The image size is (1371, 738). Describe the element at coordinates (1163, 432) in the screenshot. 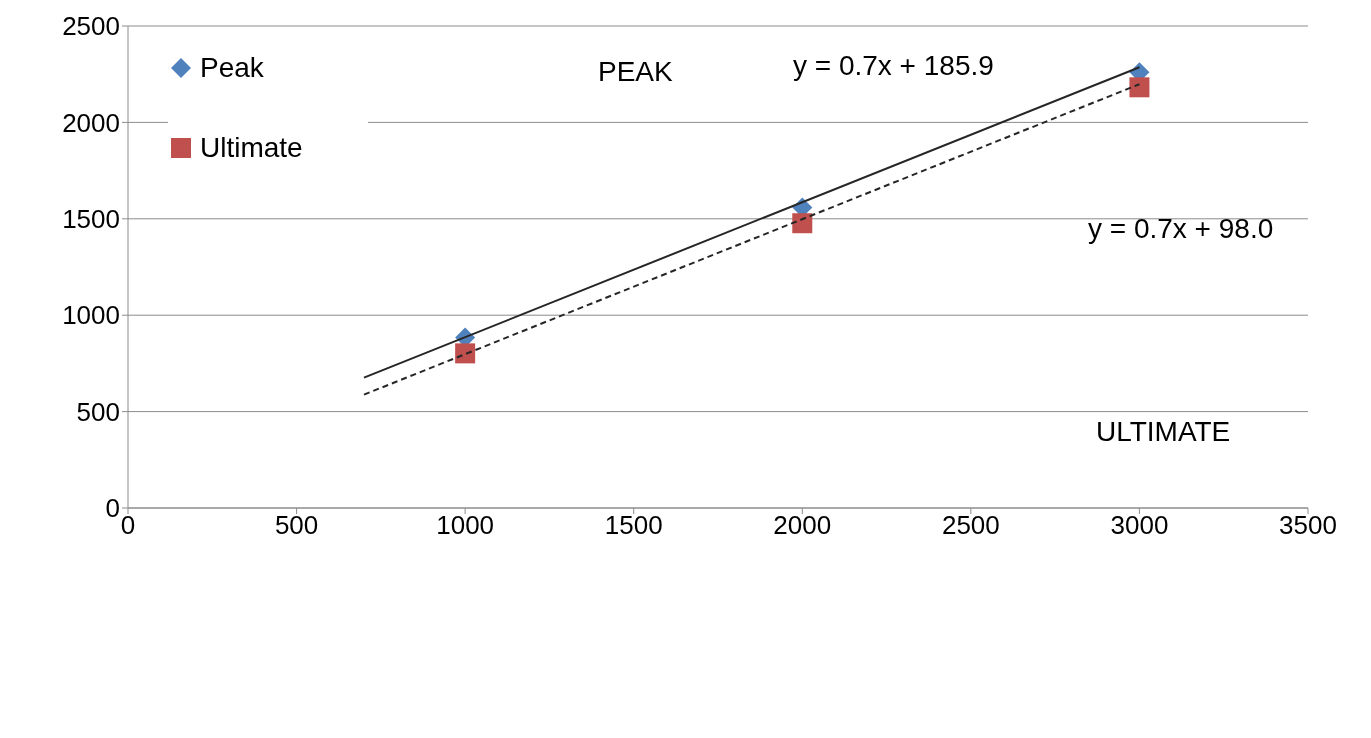

I see `annotation: ULTIMATE` at that location.